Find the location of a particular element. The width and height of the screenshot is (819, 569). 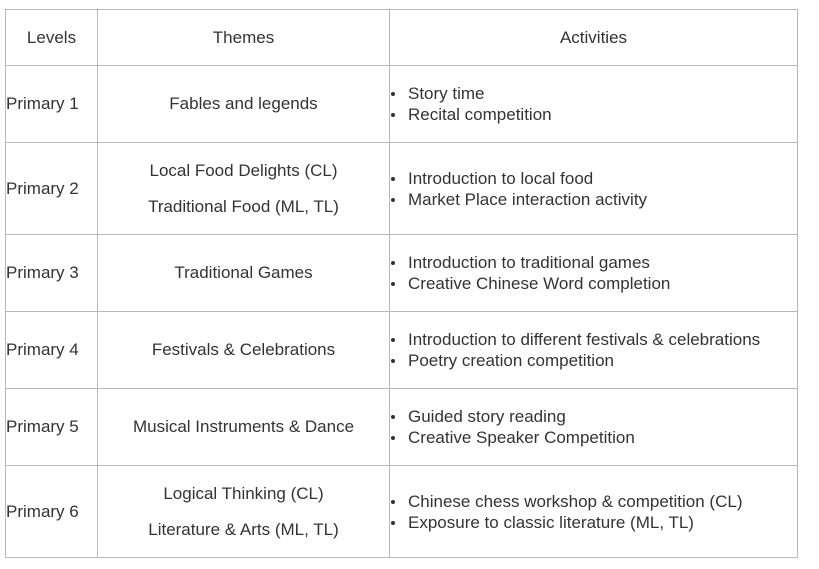

list-item: Poetry creation competition is located at coordinates (593, 360).